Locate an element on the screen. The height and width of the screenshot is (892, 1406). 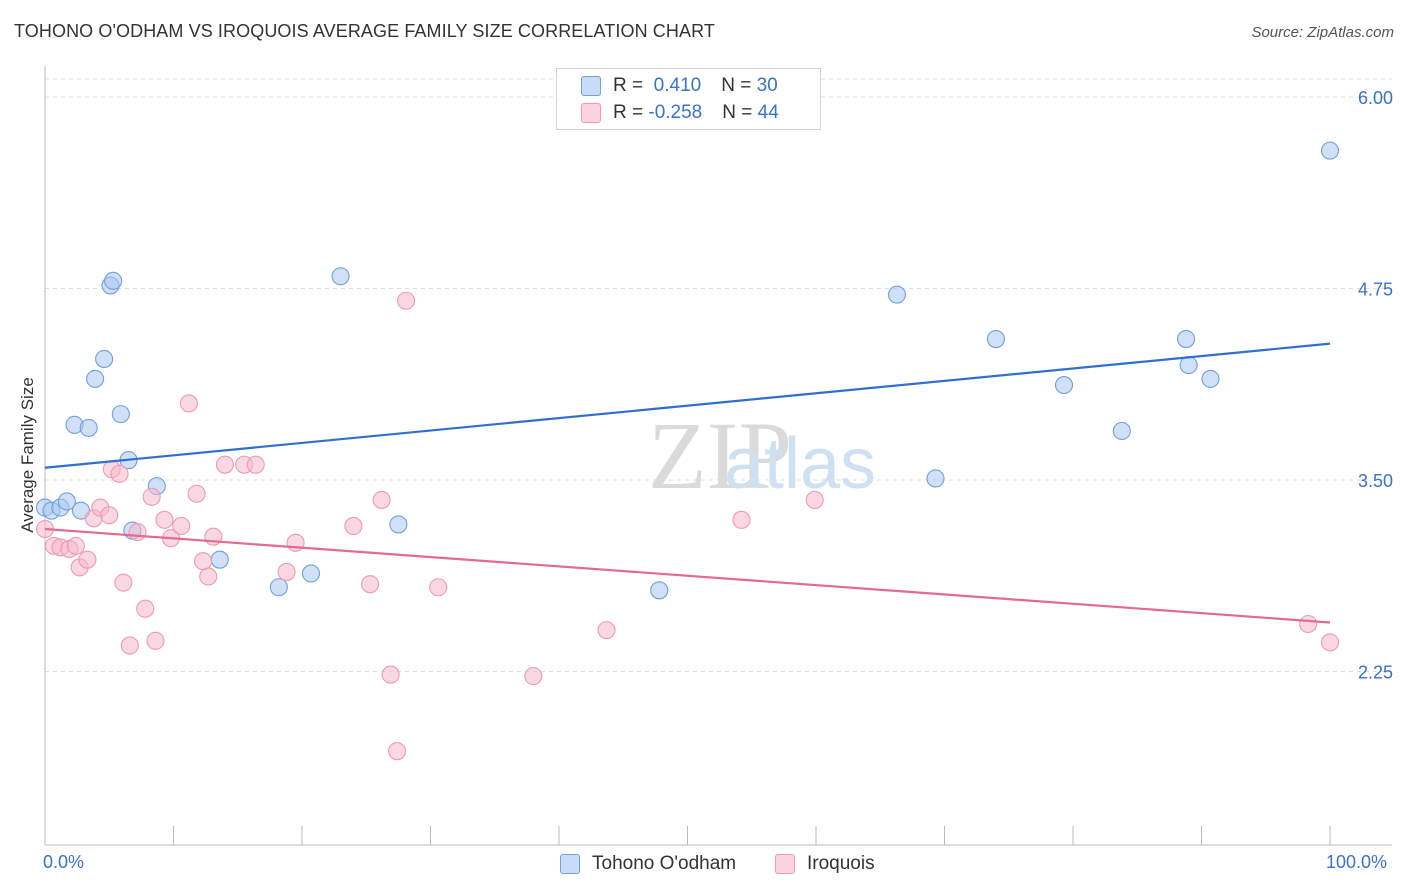
legend-row-tohono: R = 0.410 N = 30 is located at coordinates (679, 86).